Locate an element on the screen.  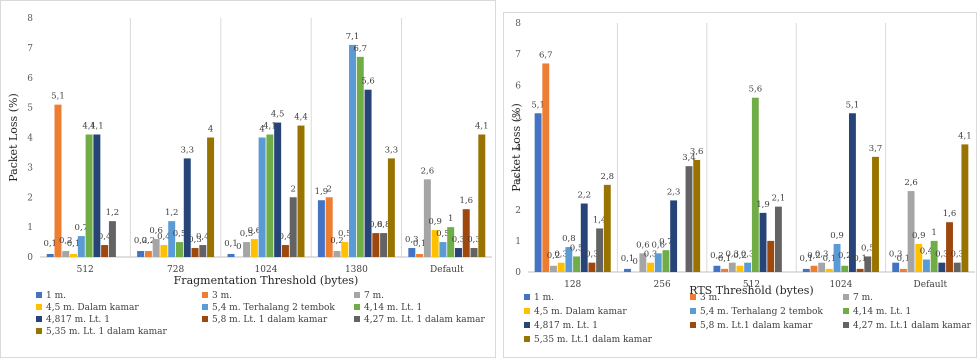
x-tick-label: 512 is located at coordinates (85, 270).